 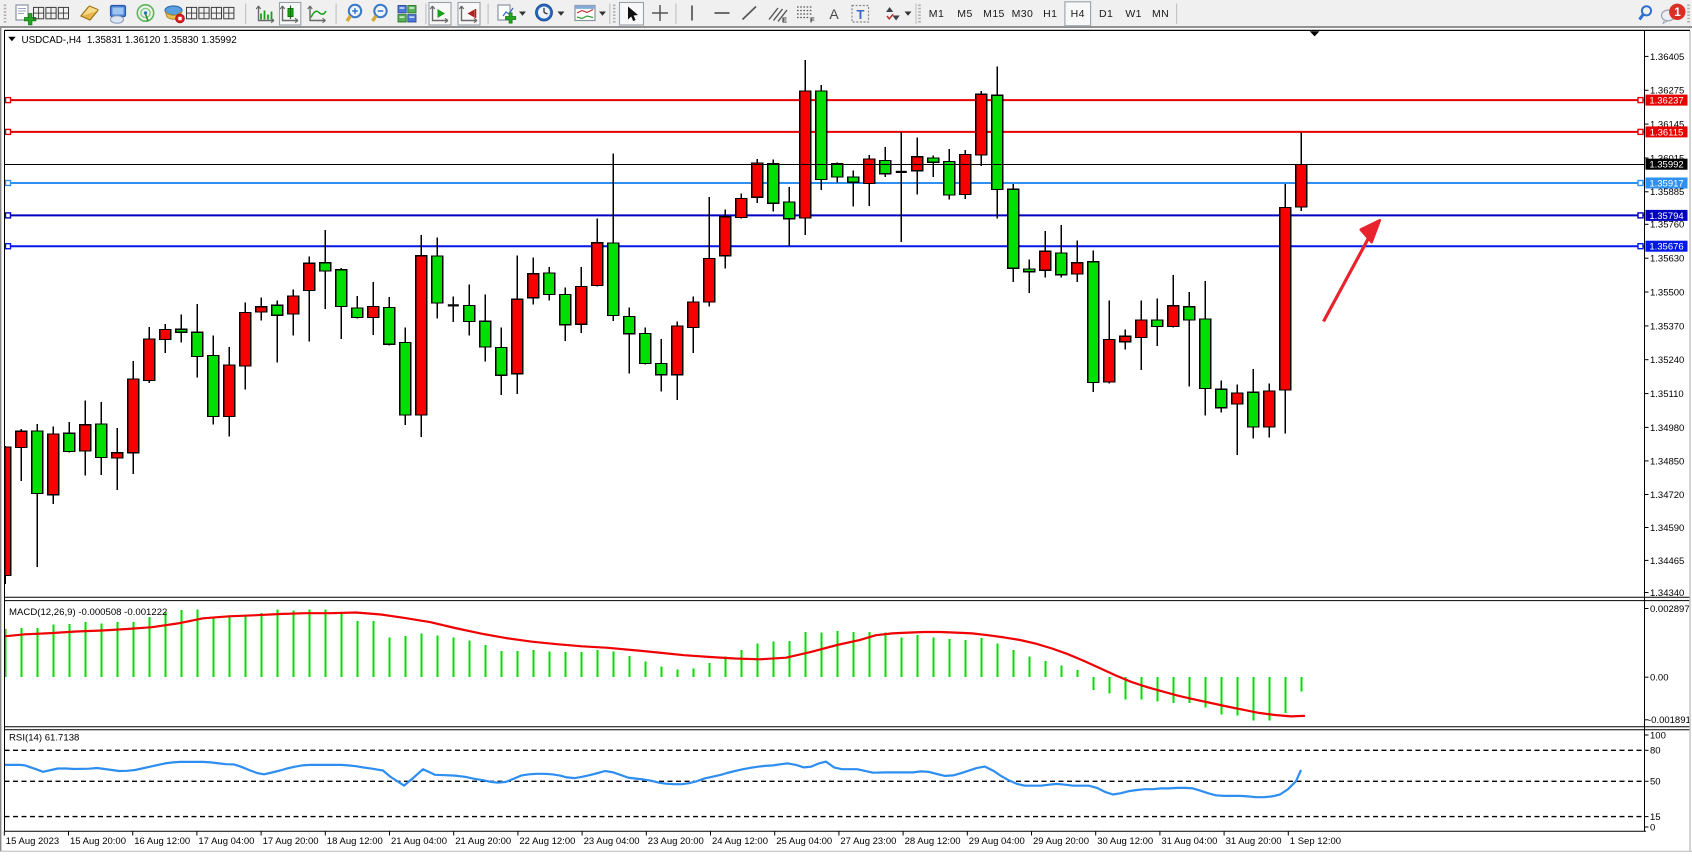 I want to click on svg-text: RSI(14) 61.7138, so click(x=44, y=738).